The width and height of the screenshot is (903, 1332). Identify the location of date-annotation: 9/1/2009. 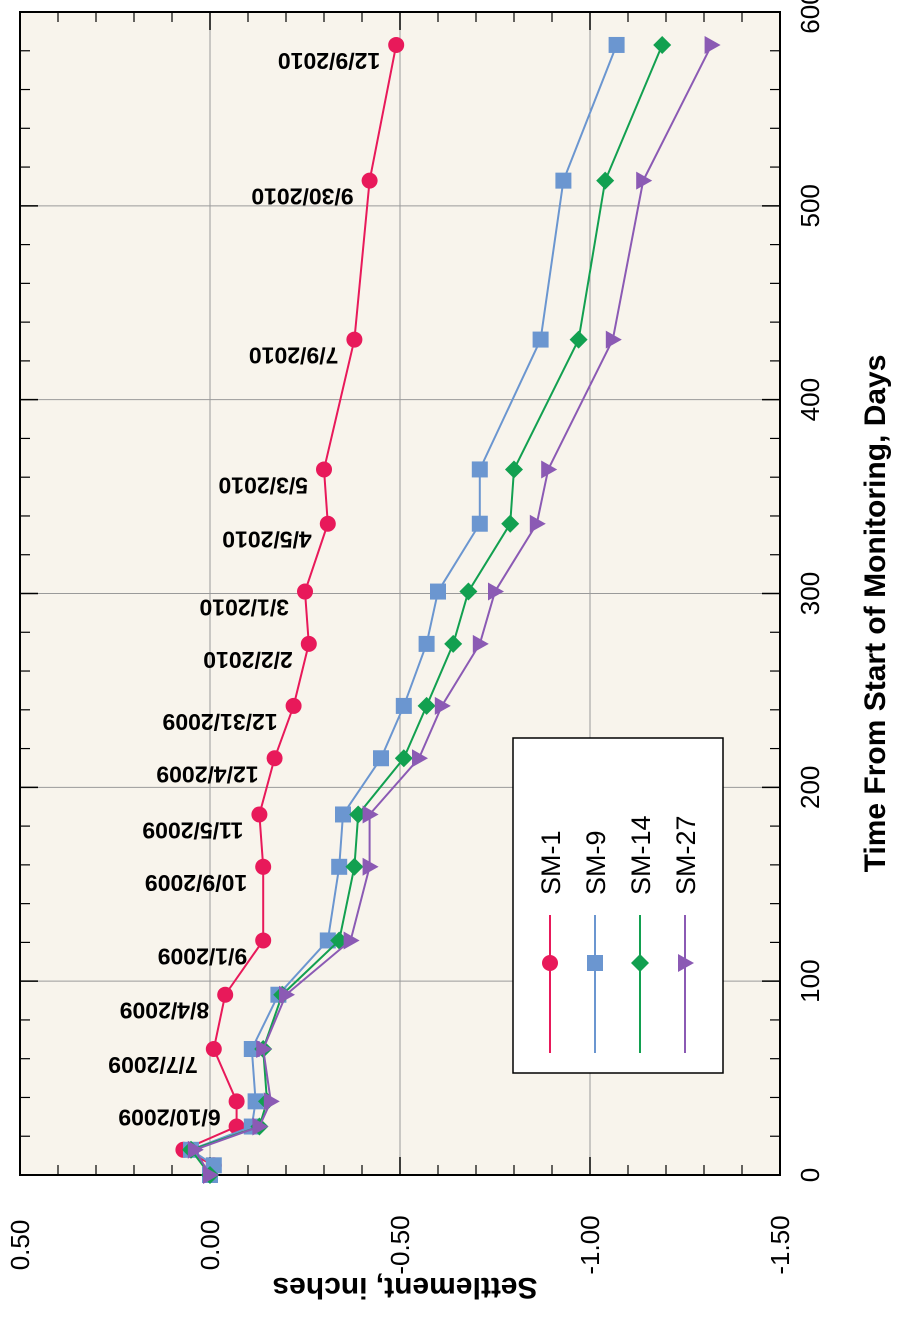
(203, 956).